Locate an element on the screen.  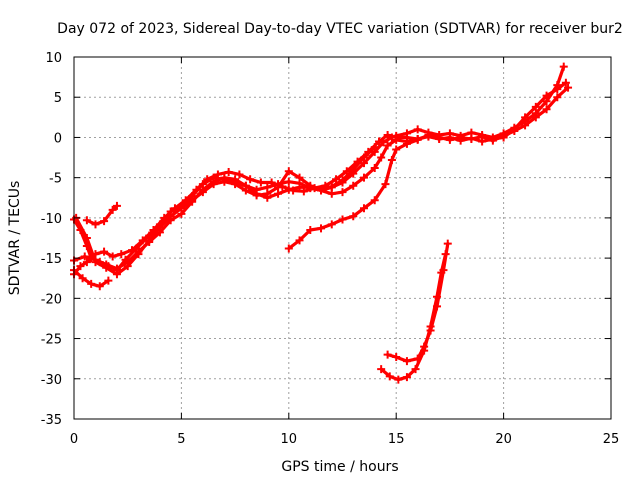
x-tick-label: 5 is located at coordinates (181, 439).